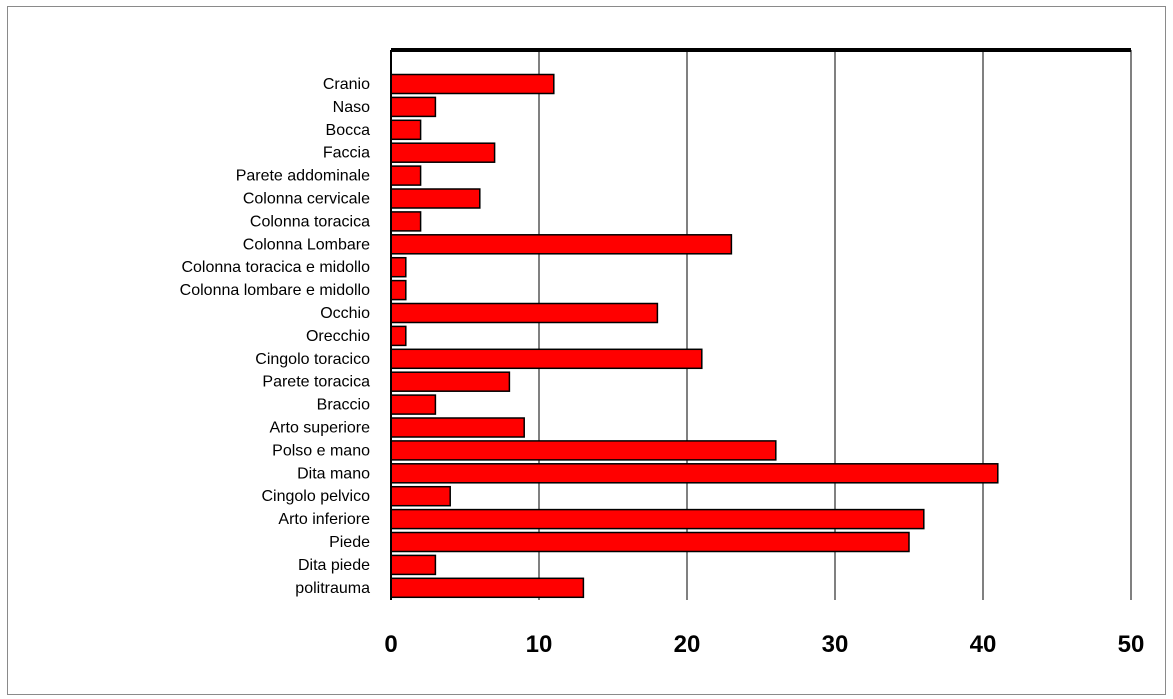  I want to click on category-label: Colonna toracica e midollo, so click(275, 267).